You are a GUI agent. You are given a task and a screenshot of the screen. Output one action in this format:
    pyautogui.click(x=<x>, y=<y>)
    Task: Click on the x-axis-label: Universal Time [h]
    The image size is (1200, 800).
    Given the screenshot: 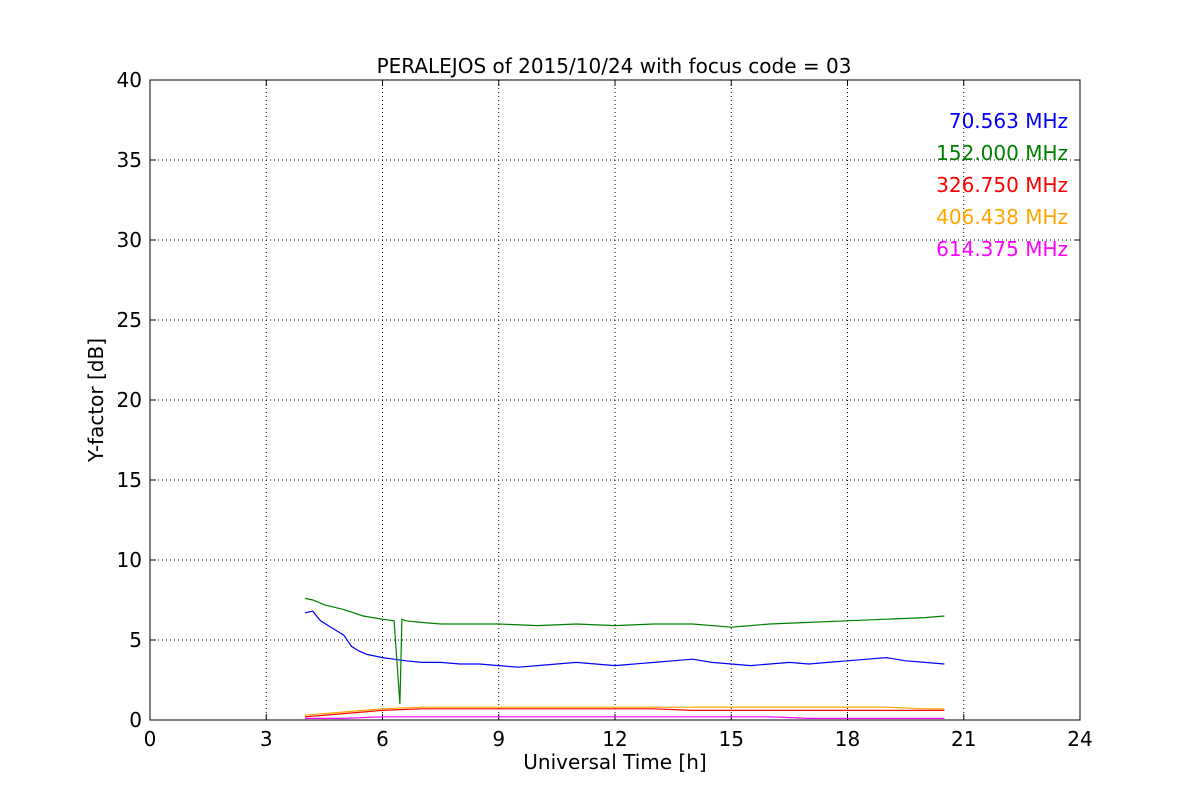 What is the action you would take?
    pyautogui.click(x=614, y=762)
    